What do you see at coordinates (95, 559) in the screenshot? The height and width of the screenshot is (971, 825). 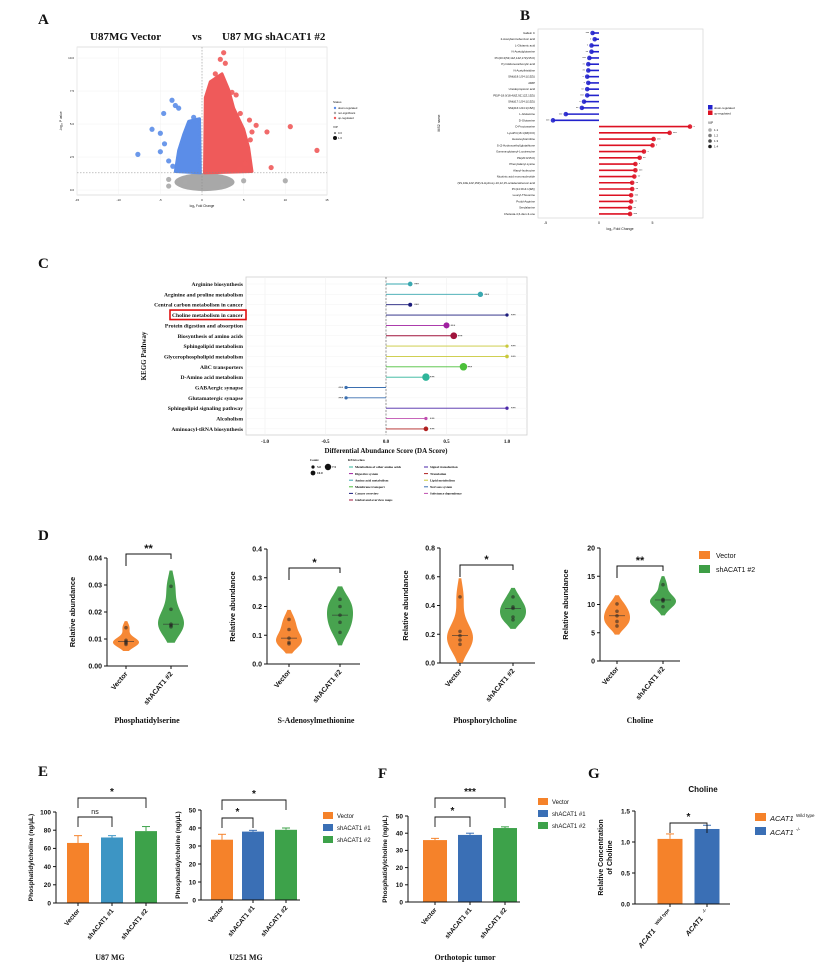 I see `y-tick-label: 0.04` at bounding box center [95, 559].